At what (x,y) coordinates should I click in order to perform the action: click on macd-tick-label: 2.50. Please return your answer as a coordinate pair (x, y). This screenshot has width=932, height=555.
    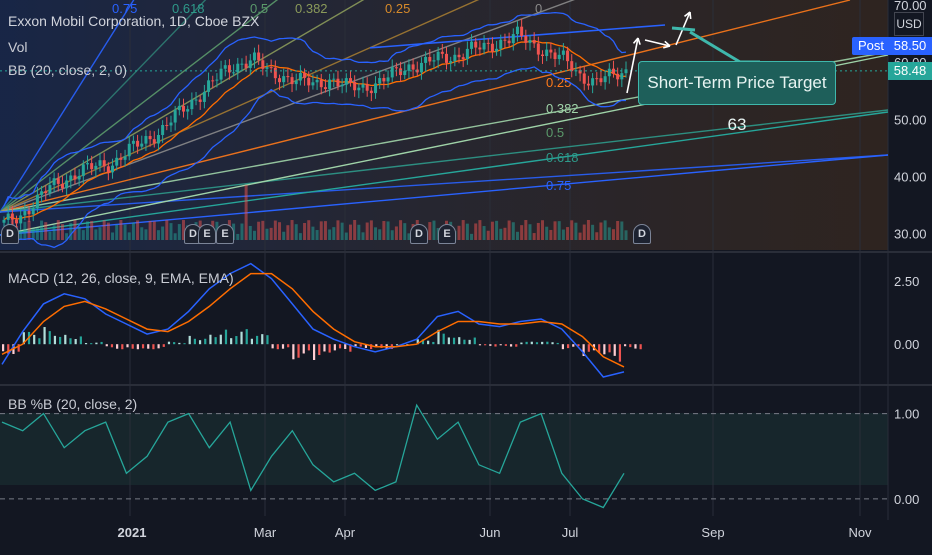
    Looking at the image, I should click on (906, 281).